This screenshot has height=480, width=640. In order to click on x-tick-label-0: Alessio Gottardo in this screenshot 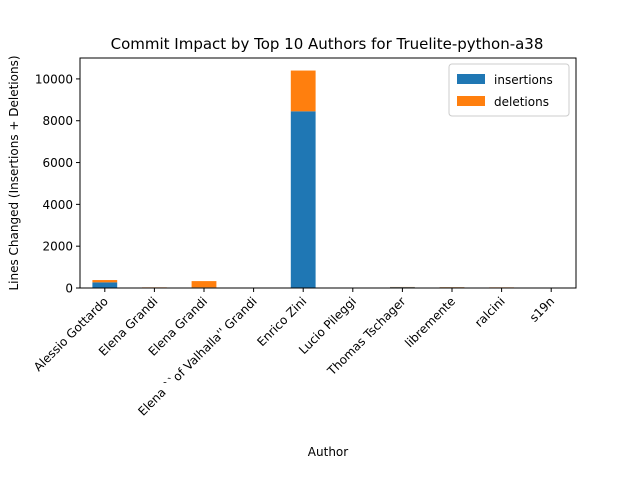, I will do `click(71, 334)`.